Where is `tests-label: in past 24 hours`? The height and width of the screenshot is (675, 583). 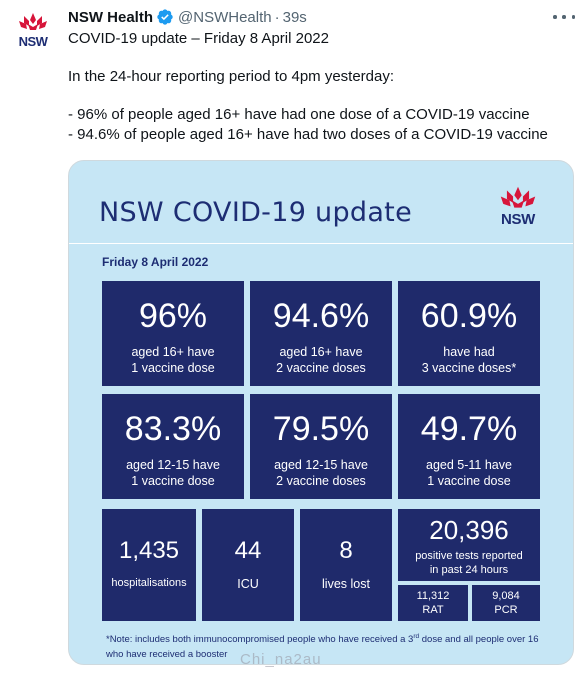 tests-label: in past 24 hours is located at coordinates (469, 570).